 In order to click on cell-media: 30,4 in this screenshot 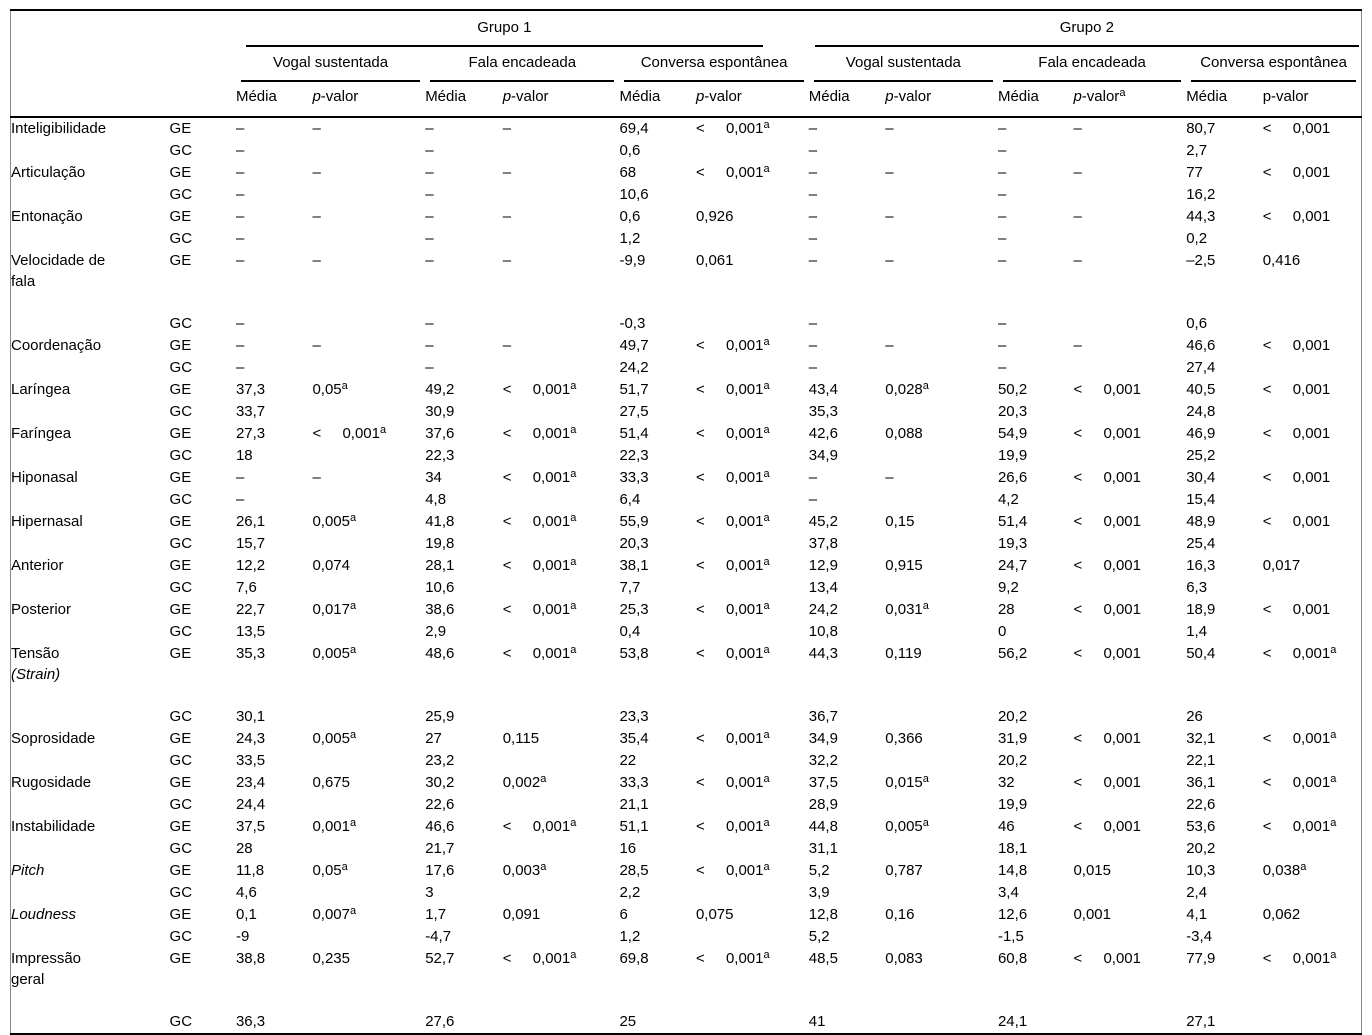, I will do `click(1201, 477)`.